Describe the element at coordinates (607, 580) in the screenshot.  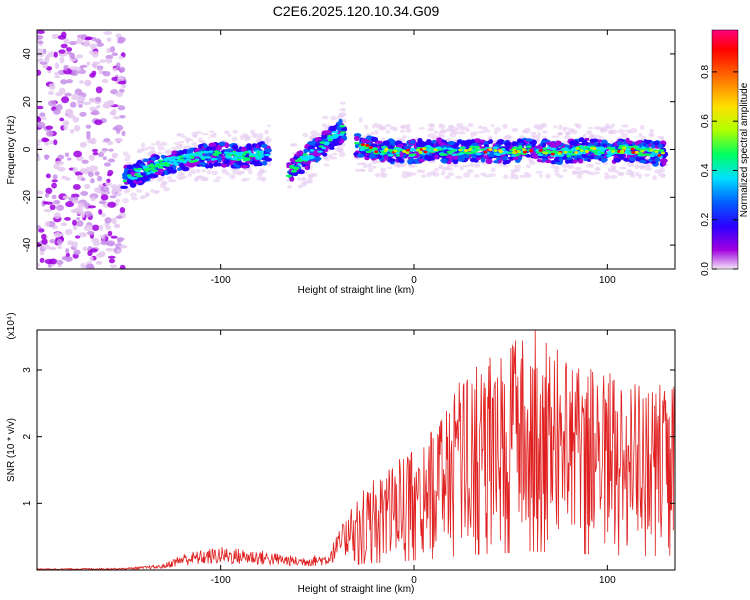
I see `x-tick-label: 100` at that location.